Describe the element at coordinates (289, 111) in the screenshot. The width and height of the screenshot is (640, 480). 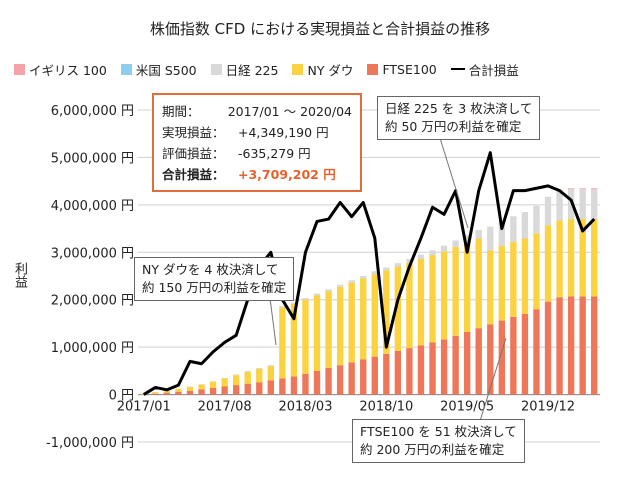
I see `summary-period-value: 2017/01 ～ 2020/04` at that location.